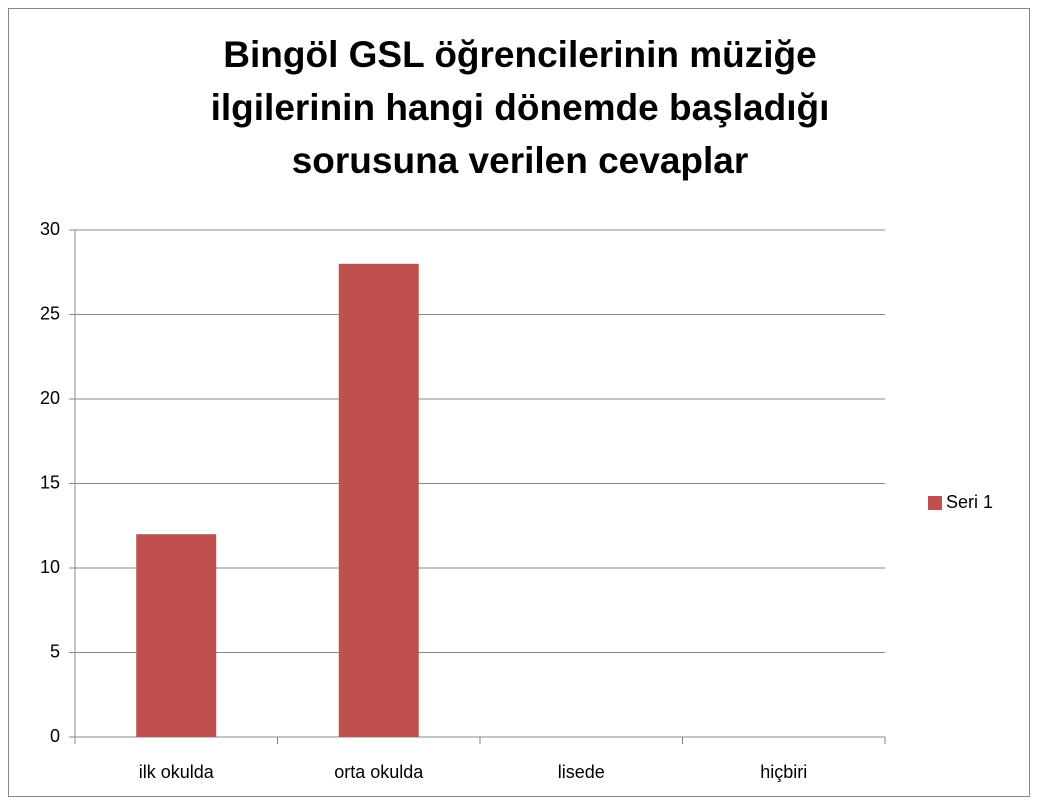 This screenshot has width=1038, height=805. What do you see at coordinates (783, 772) in the screenshot?
I see `x-tick-label: hiçbiri` at bounding box center [783, 772].